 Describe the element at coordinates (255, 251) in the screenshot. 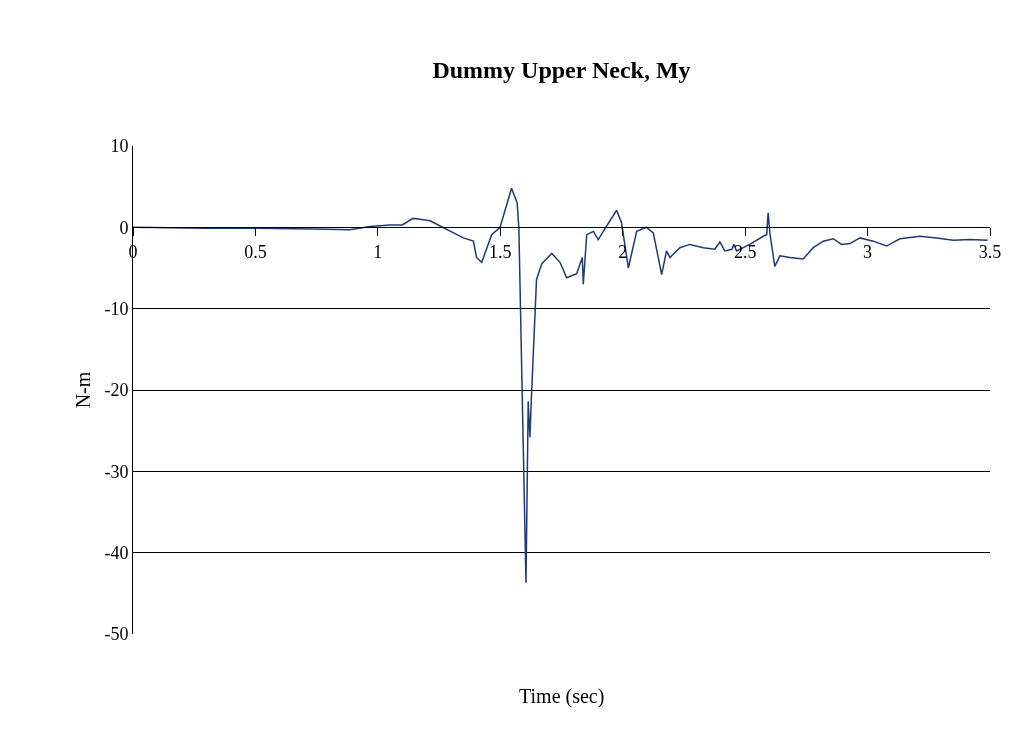

I see `x-tick-label: 0.5` at that location.